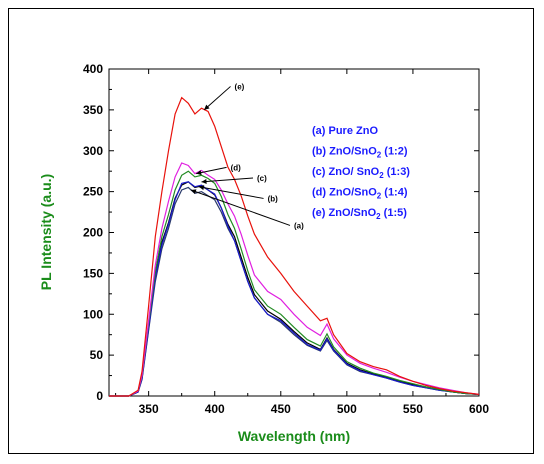 The width and height of the screenshot is (544, 464). What do you see at coordinates (359, 214) in the screenshot?
I see `legend-item-e: (e) ZnO/SnO2 (1:5)` at bounding box center [359, 214].